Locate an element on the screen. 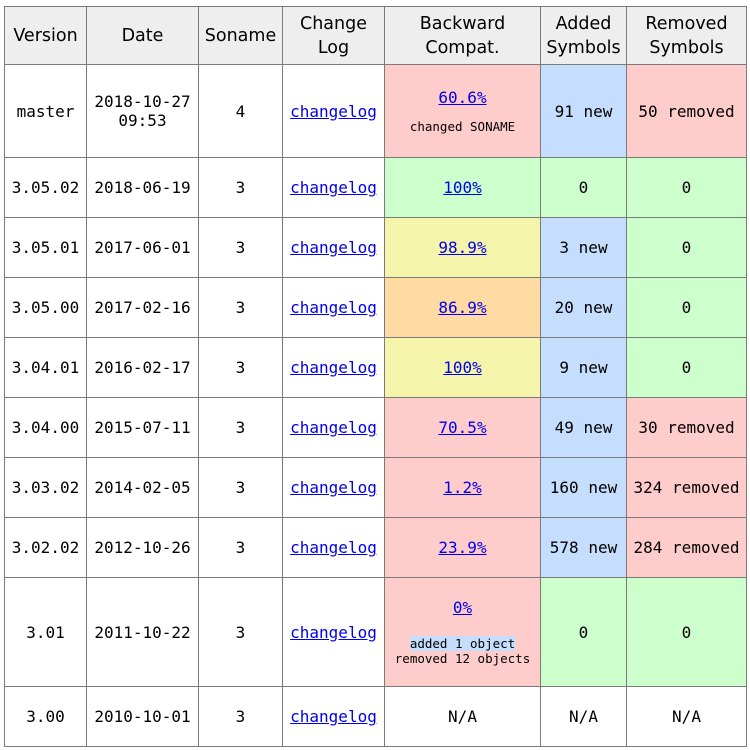 The image size is (750, 750). backward-compat-link: 0% is located at coordinates (462, 607).